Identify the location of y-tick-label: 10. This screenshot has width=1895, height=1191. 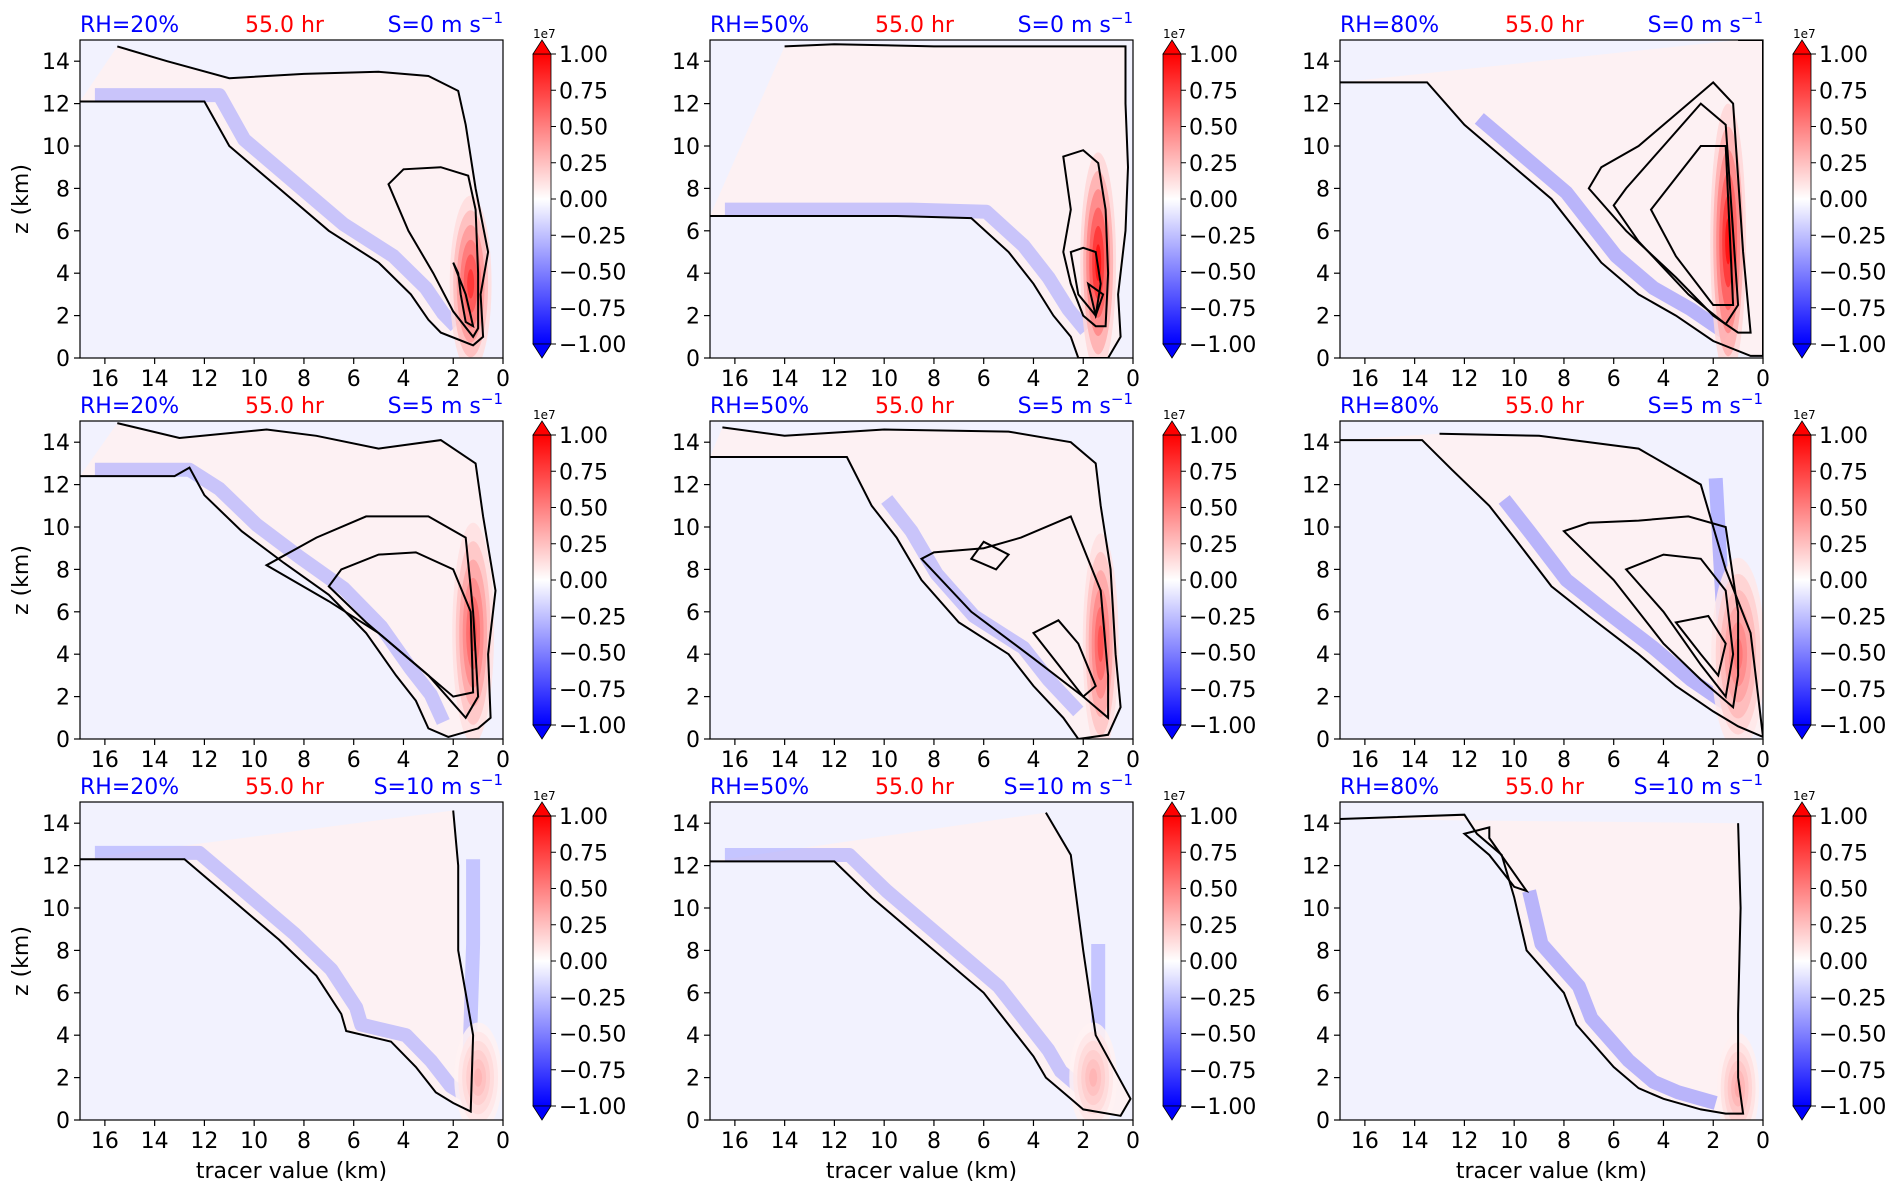
(1316, 528).